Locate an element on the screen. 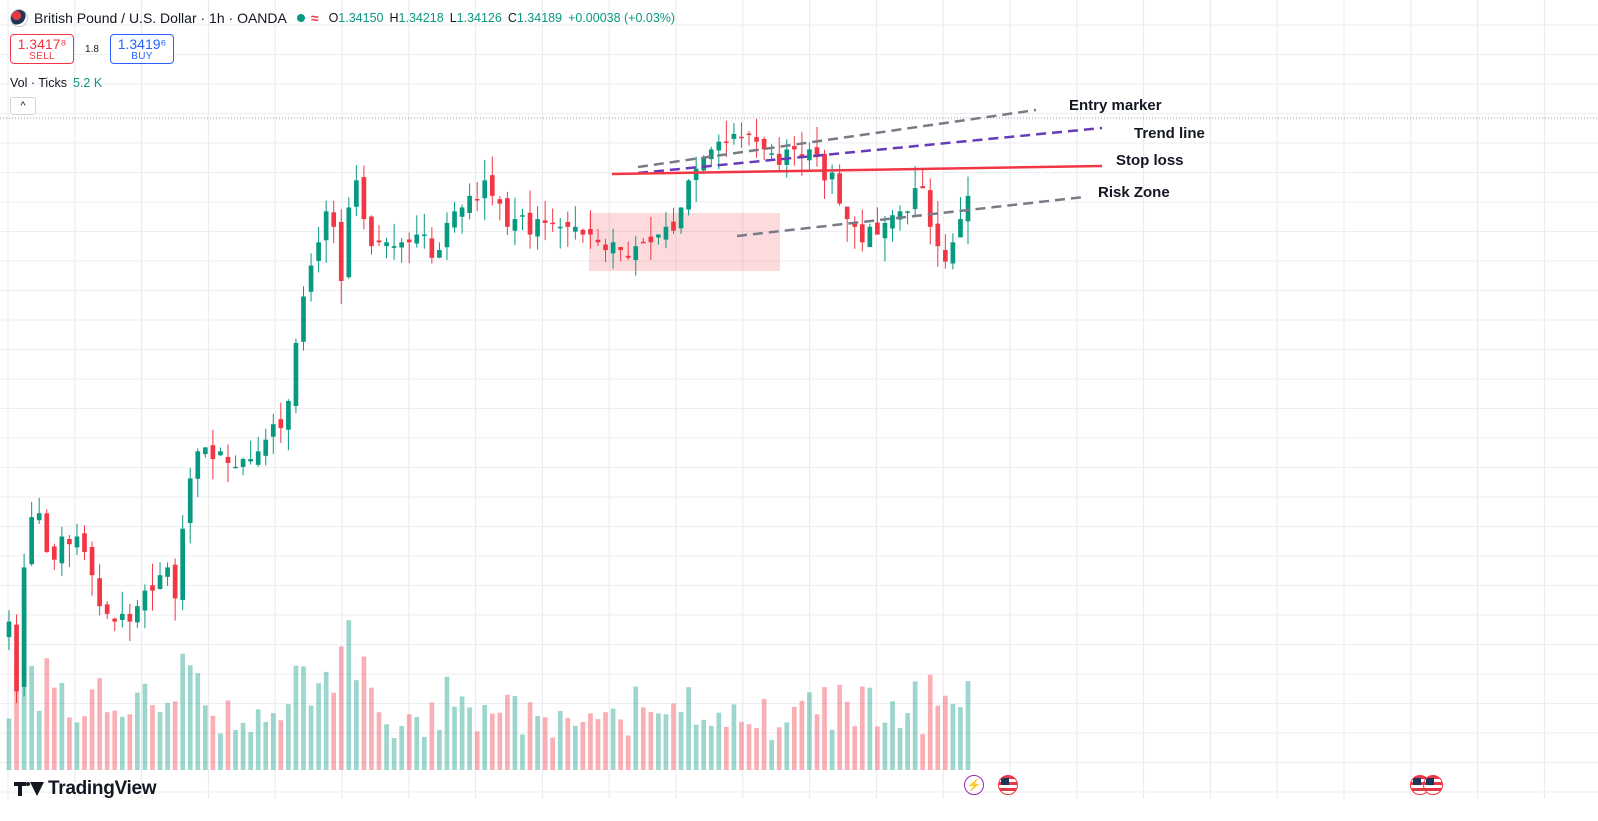 The width and height of the screenshot is (1598, 821). sell-price: 1.3417⁸ is located at coordinates (42, 43).